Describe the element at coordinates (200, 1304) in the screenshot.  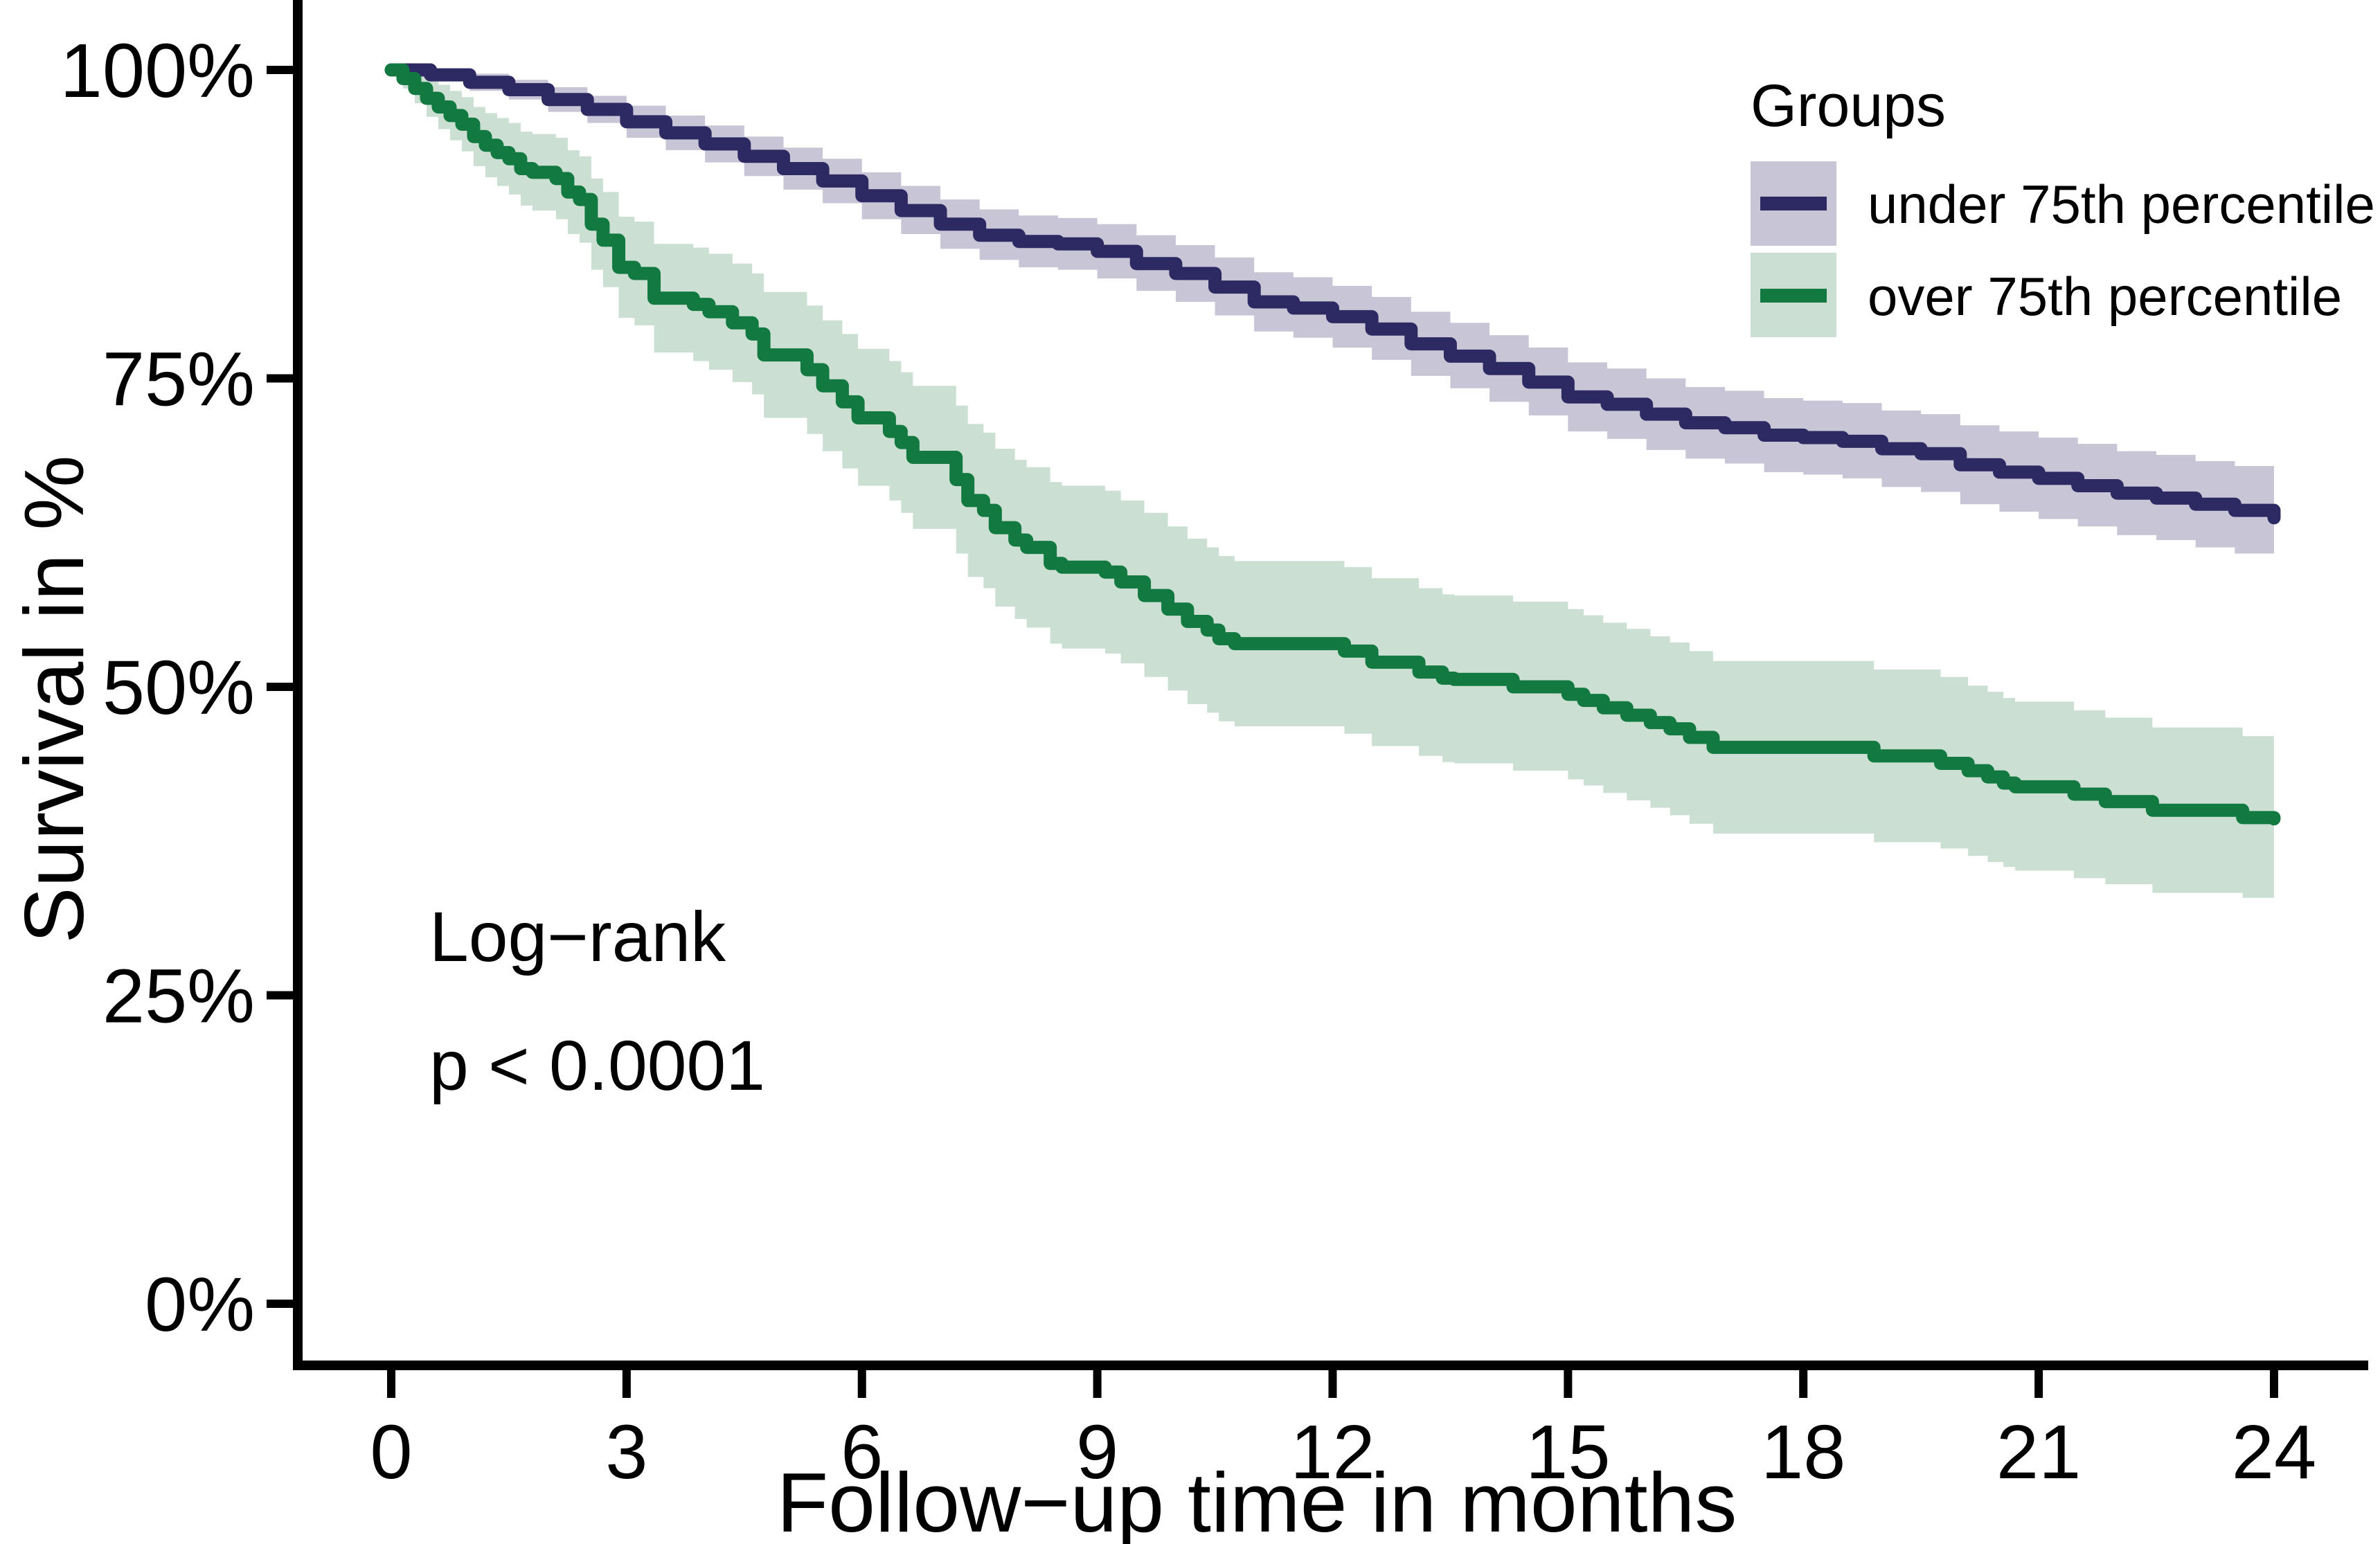
I see `y-tick-label: 0%` at that location.